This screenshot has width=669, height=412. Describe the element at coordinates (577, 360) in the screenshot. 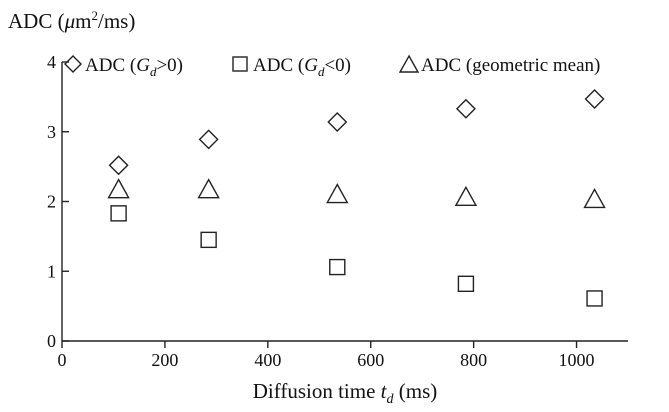

I see `x-tick-label: 1000` at that location.